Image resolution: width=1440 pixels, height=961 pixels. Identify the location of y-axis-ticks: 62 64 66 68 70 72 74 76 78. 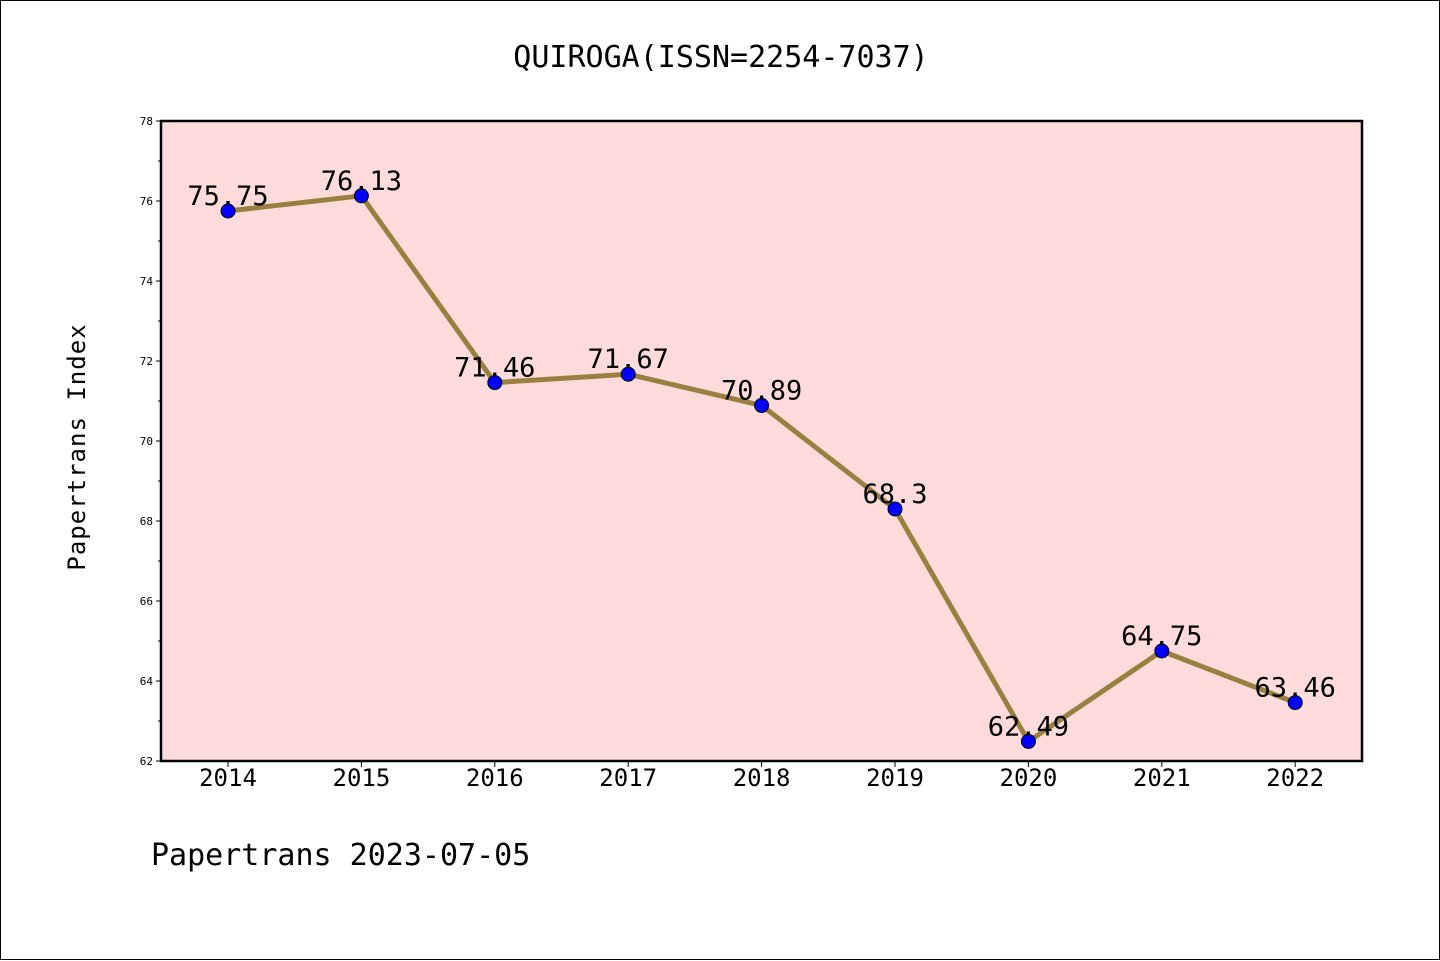
(150, 441).